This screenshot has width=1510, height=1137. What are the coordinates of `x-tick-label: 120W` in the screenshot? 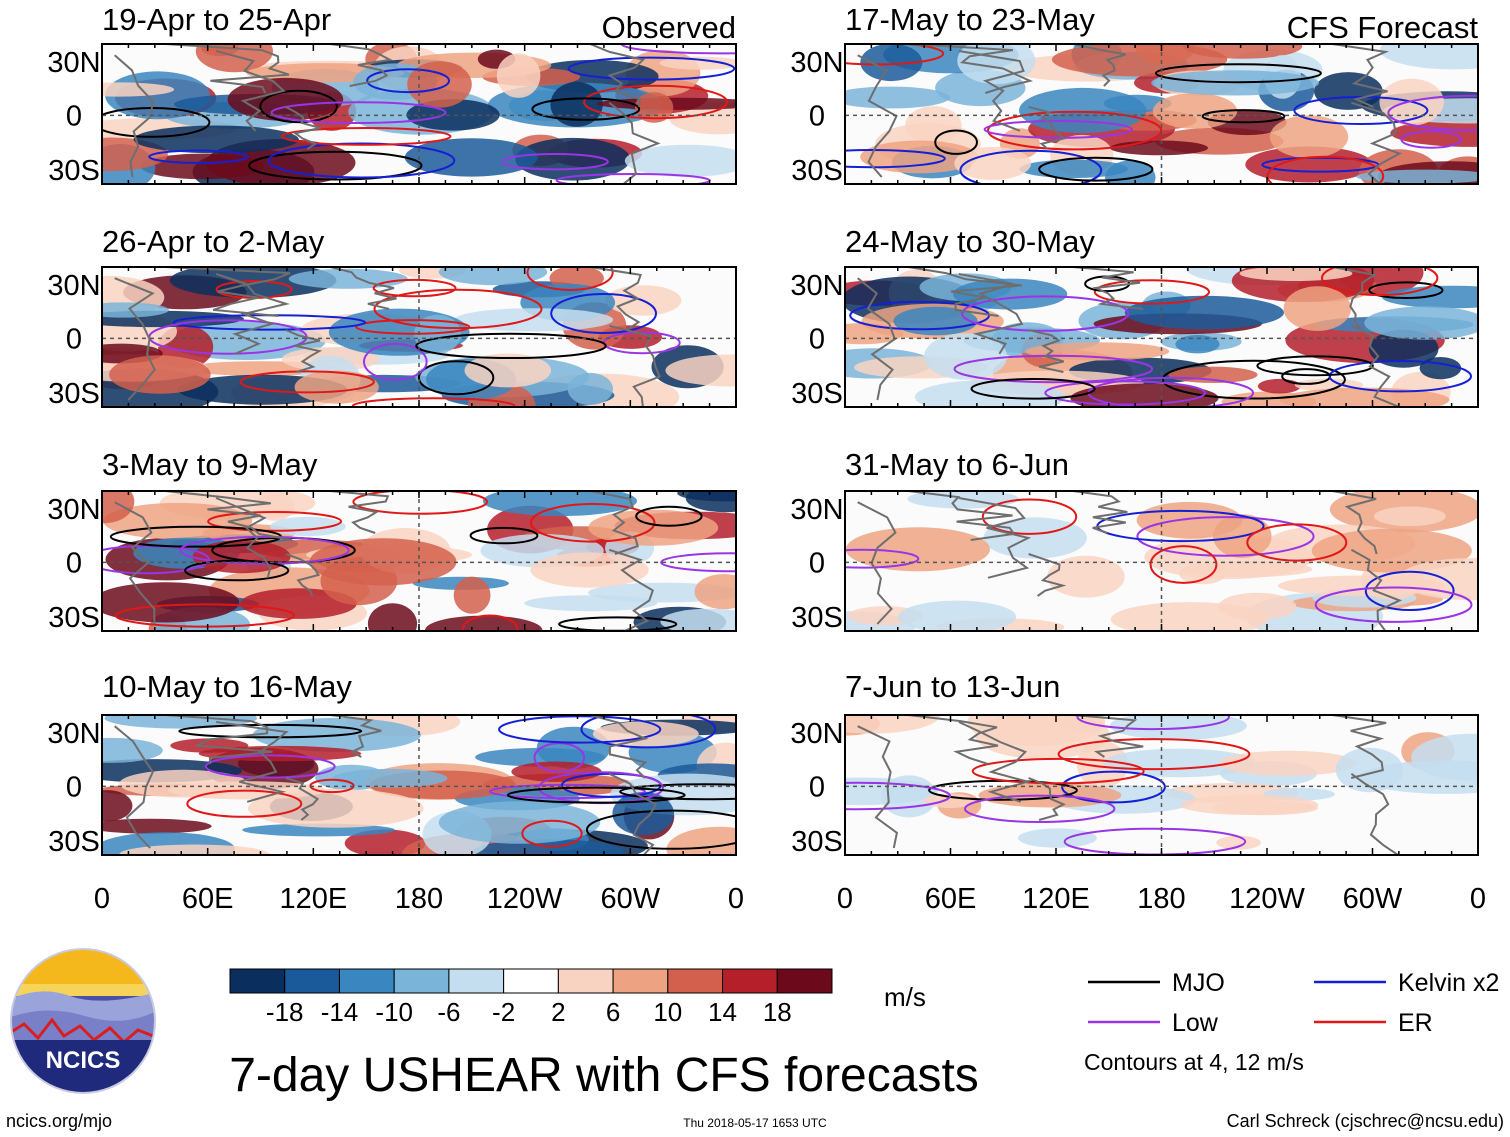 It's located at (1267, 899).